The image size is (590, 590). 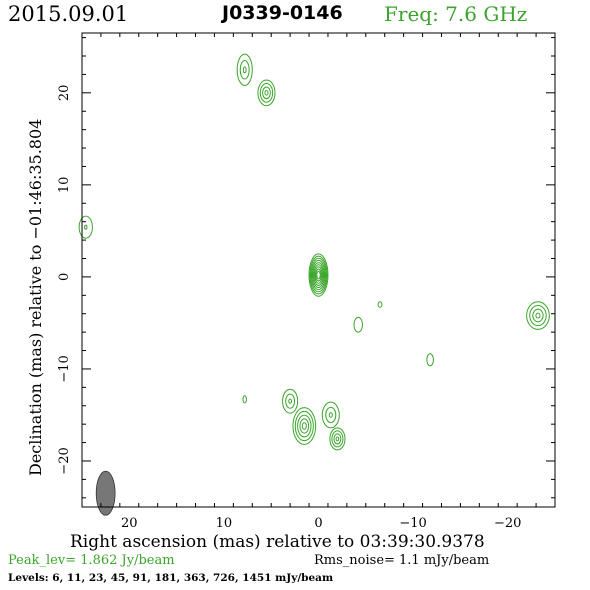 I want to click on y-tick-label: 0, so click(x=64, y=277).